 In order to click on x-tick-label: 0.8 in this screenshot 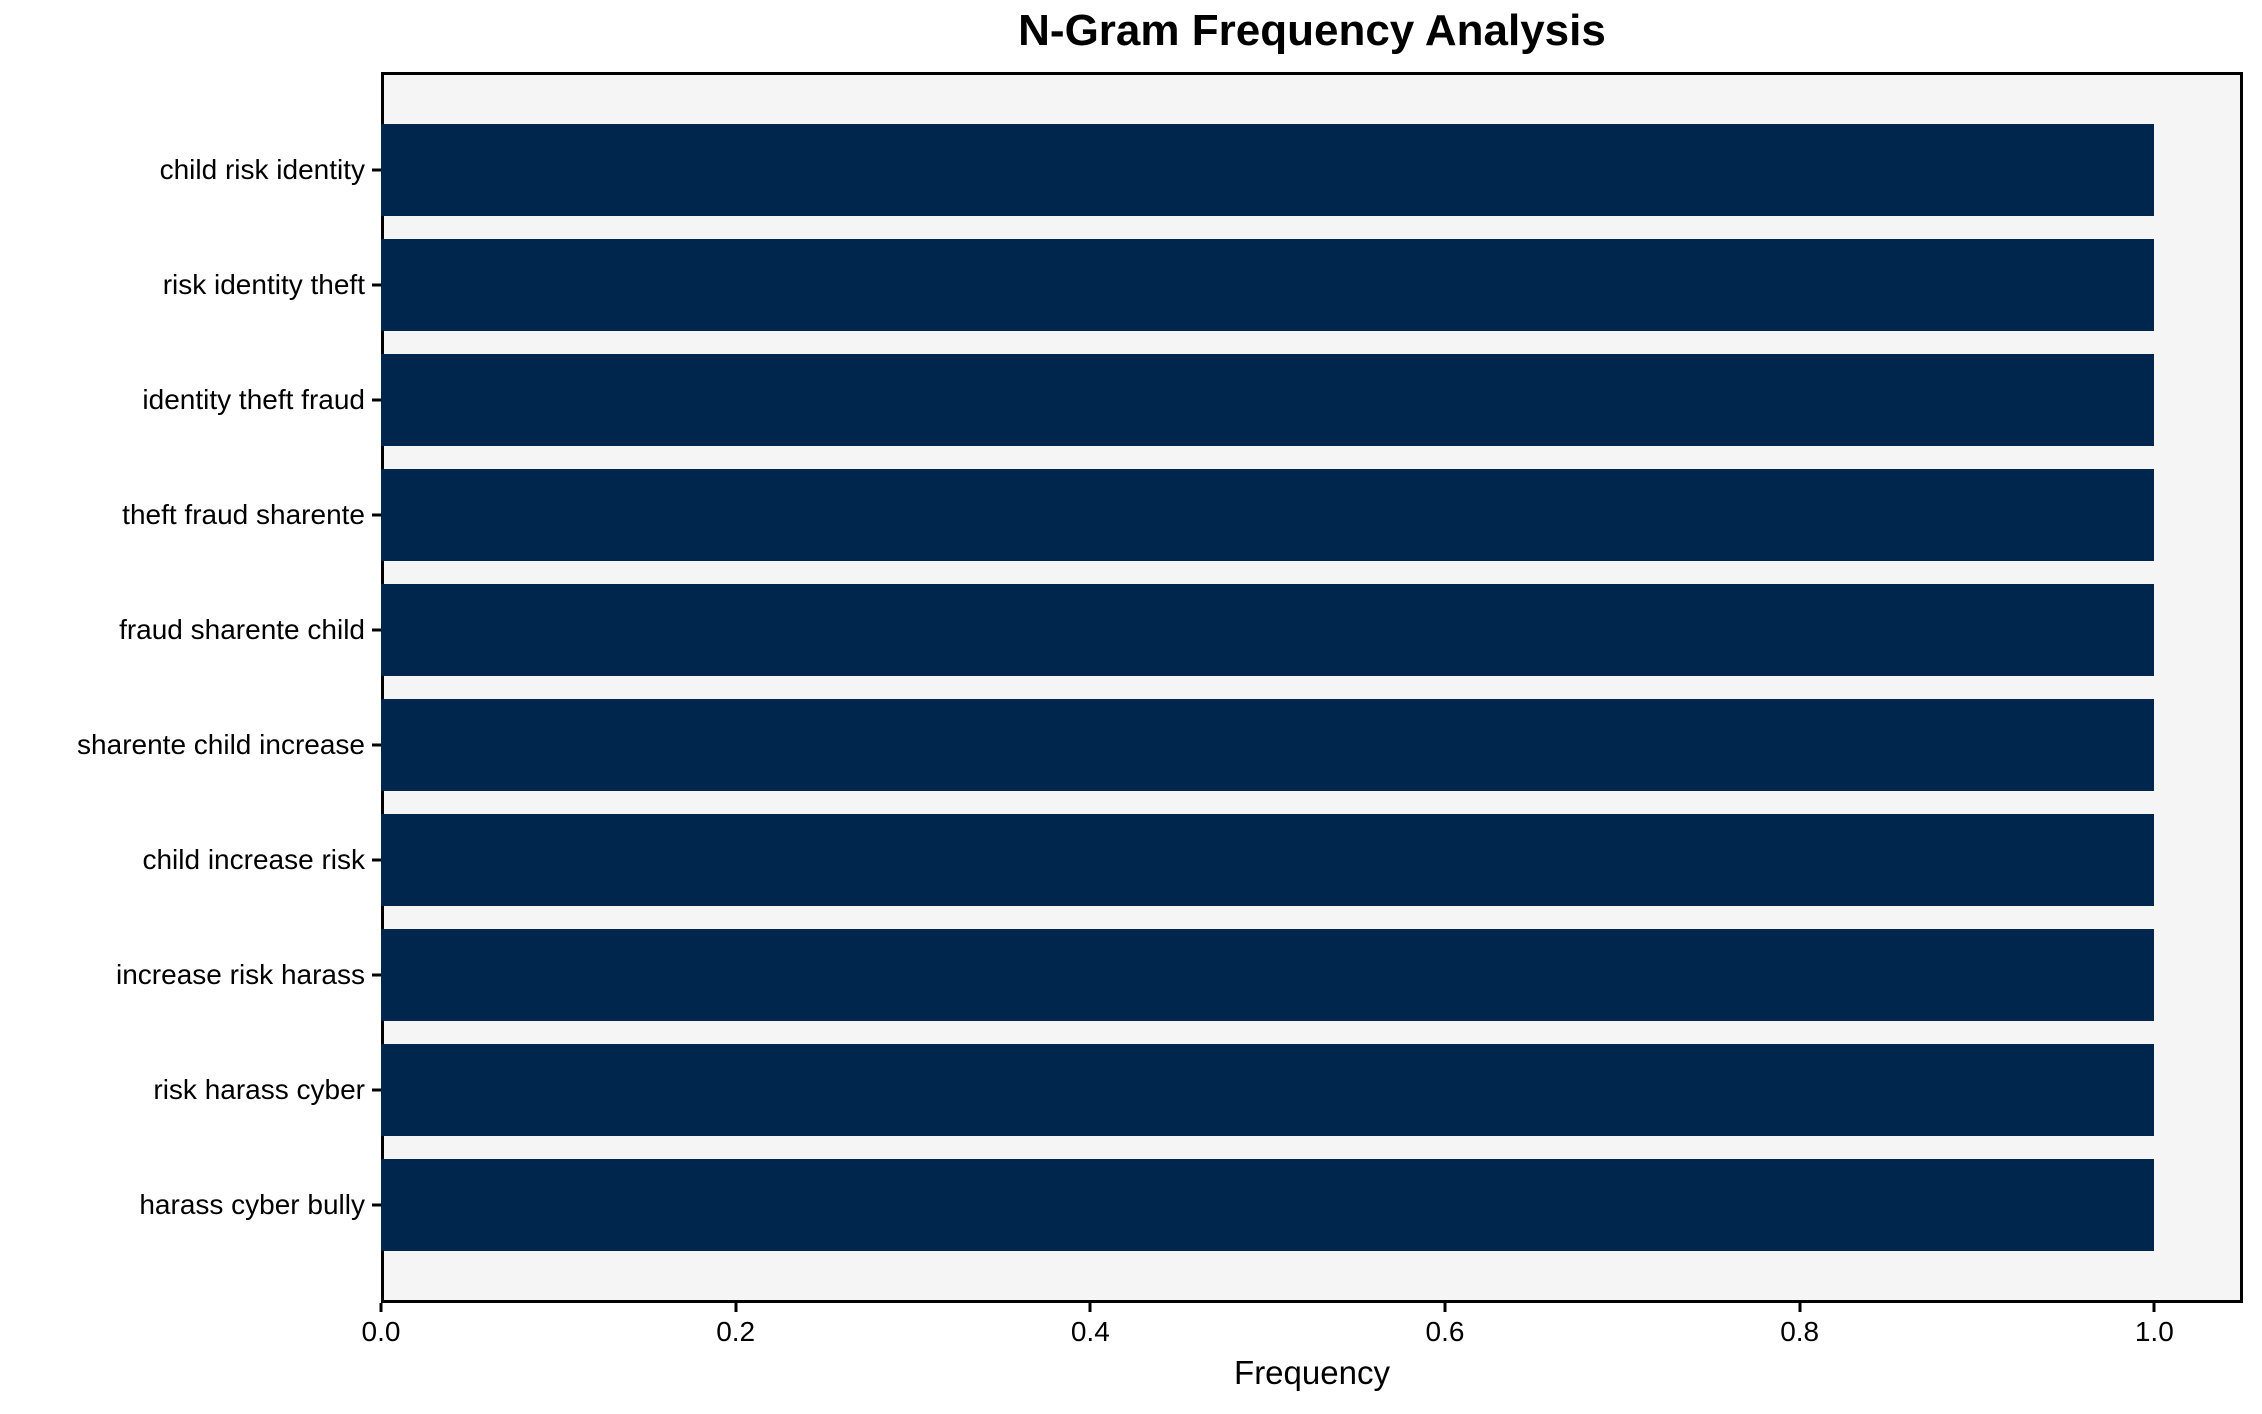, I will do `click(1800, 1331)`.